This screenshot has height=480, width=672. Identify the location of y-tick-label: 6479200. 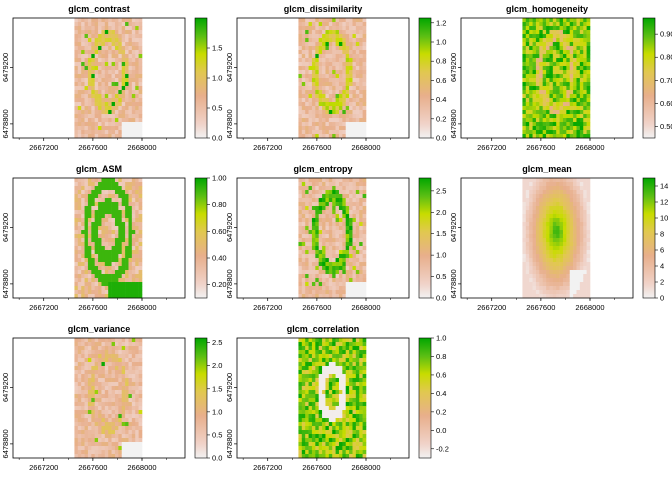
(5, 387).